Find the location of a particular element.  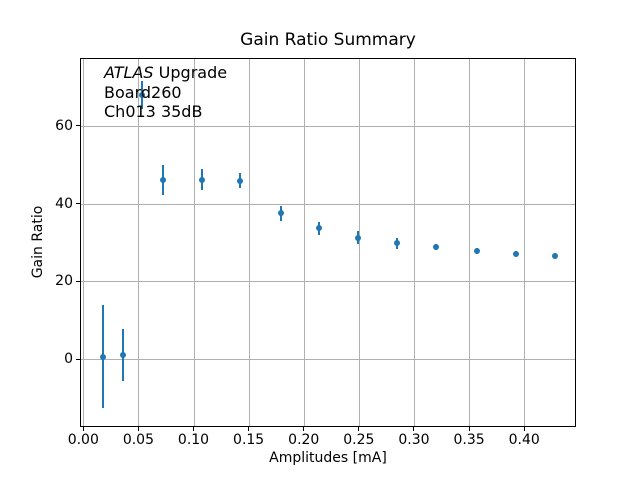

x-tick-label: 0.05 is located at coordinates (138, 440).